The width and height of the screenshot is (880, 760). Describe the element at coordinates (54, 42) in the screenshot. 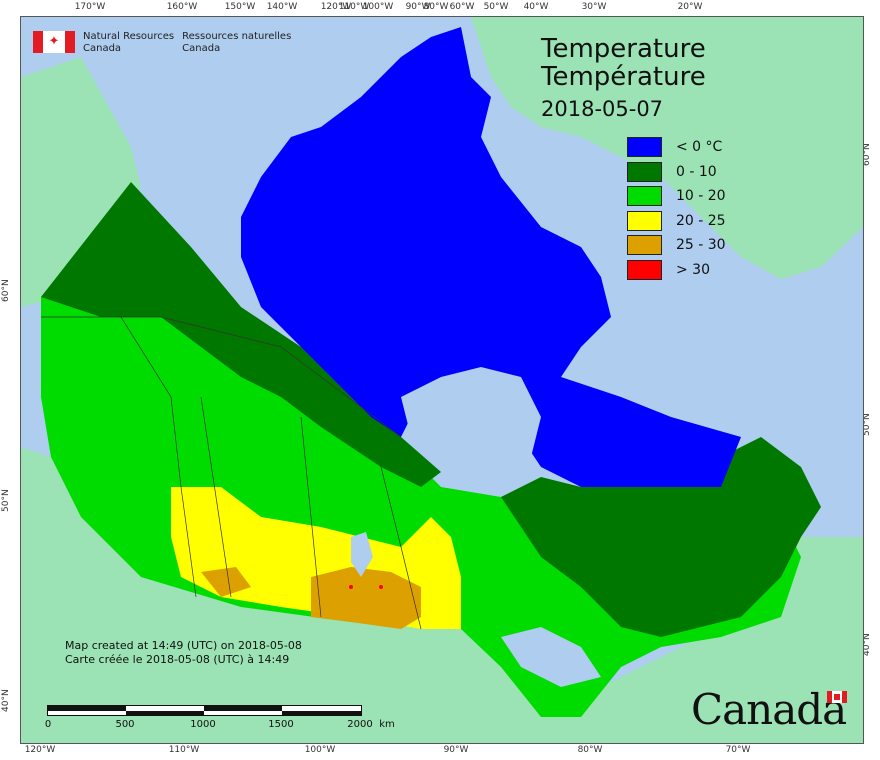

I see `canada-flag-icon: ✦` at that location.